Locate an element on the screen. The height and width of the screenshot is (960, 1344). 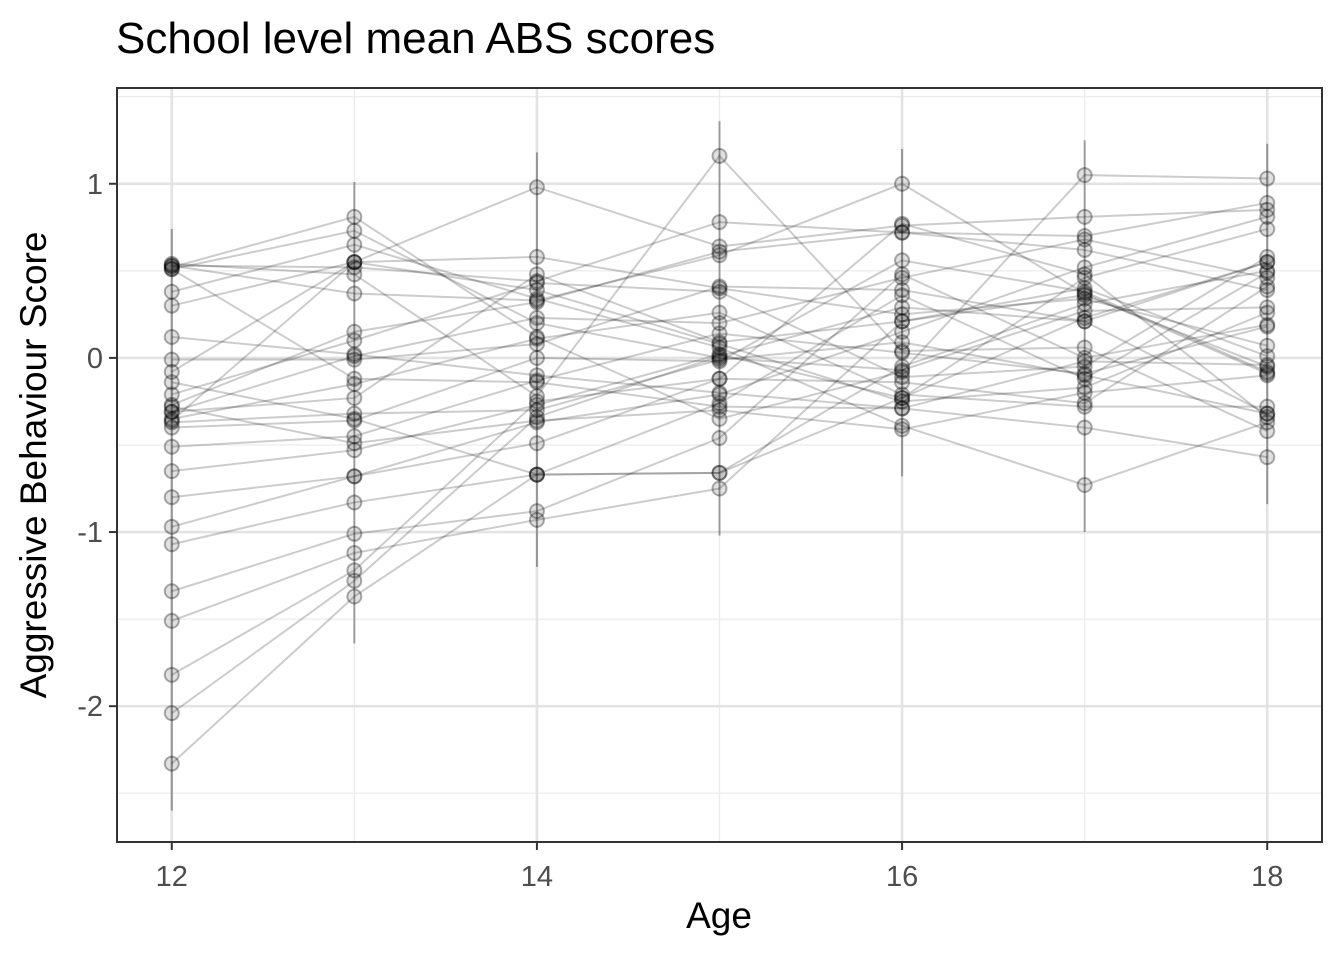
y-tick-label: 1 is located at coordinates (95, 185).